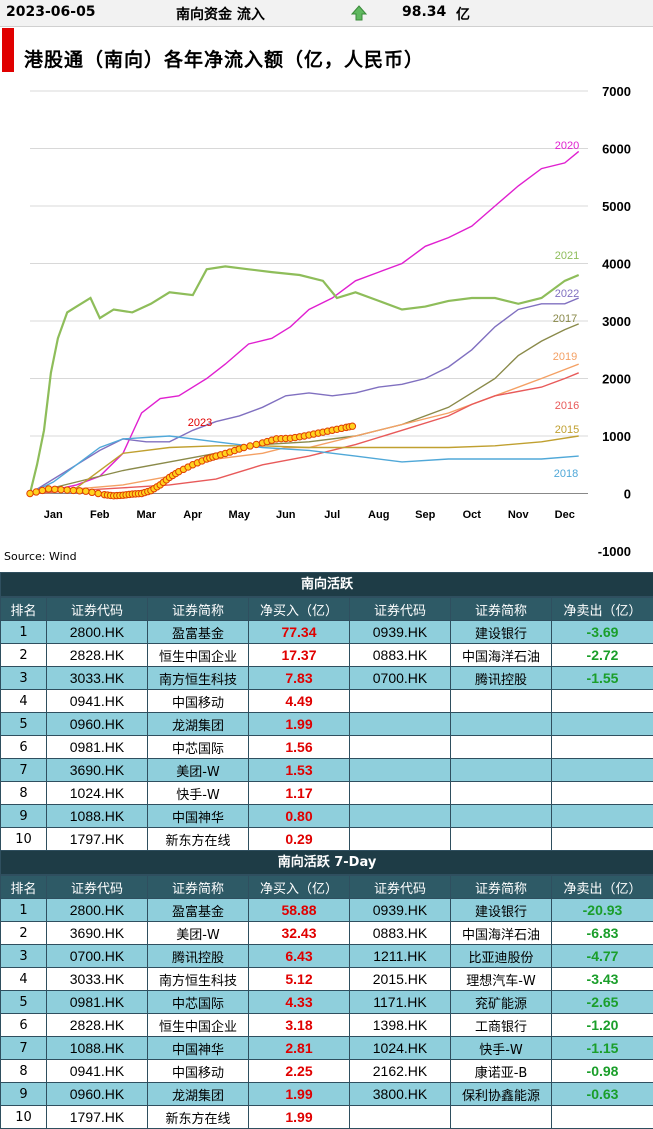  I want to click on date-label: 2023-06-05, so click(51, 12).